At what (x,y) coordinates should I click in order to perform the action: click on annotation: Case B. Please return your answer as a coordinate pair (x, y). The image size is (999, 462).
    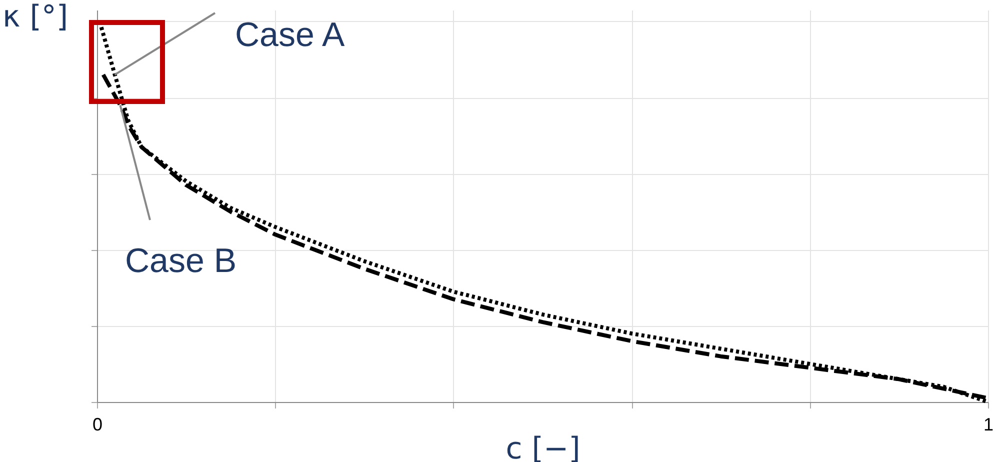
    Looking at the image, I should click on (180, 261).